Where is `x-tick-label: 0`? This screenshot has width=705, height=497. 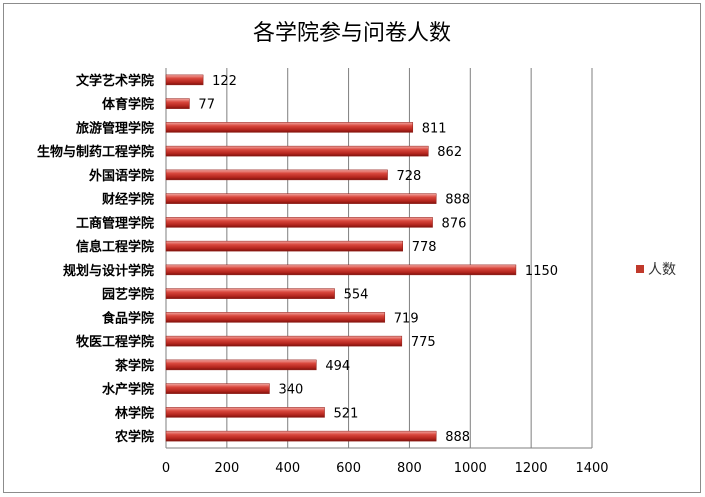 x-tick-label: 0 is located at coordinates (166, 468).